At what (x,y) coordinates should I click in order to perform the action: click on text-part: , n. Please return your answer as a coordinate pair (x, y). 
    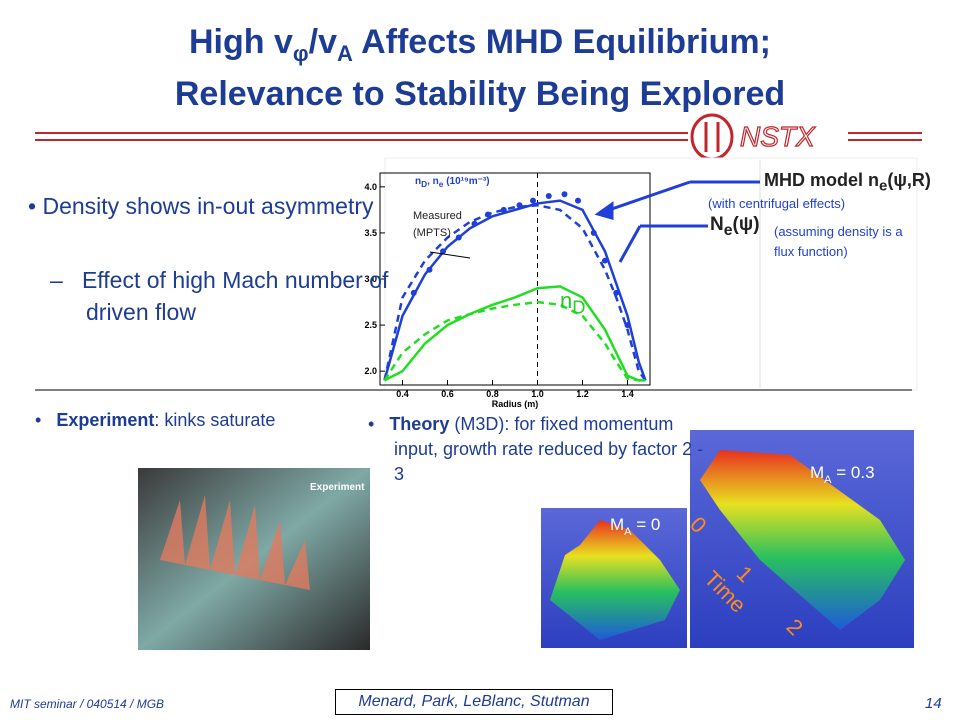
    Looking at the image, I should click on (433, 181).